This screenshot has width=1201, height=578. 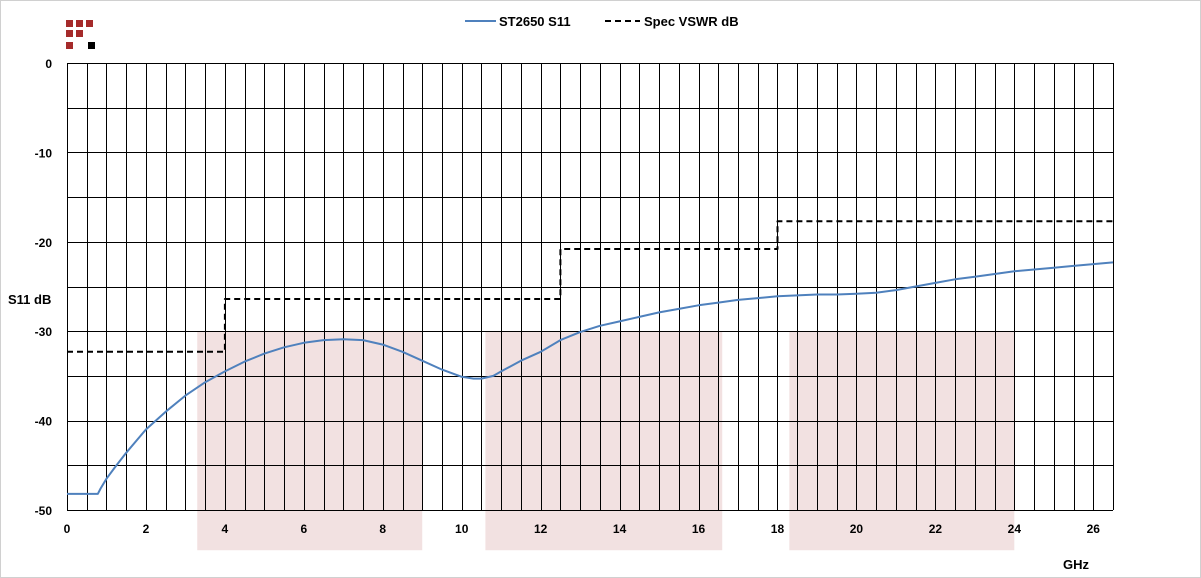 What do you see at coordinates (936, 529) in the screenshot?
I see `x-tick-label: 22` at bounding box center [936, 529].